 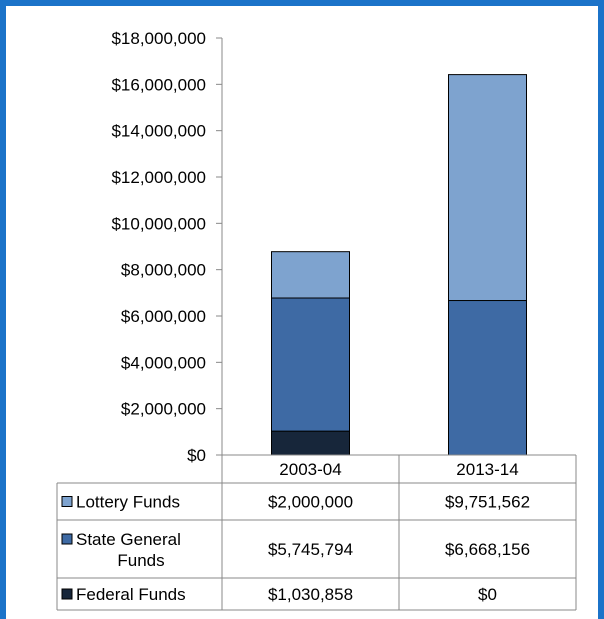 I want to click on series-label: Lottery Funds, so click(x=128, y=502).